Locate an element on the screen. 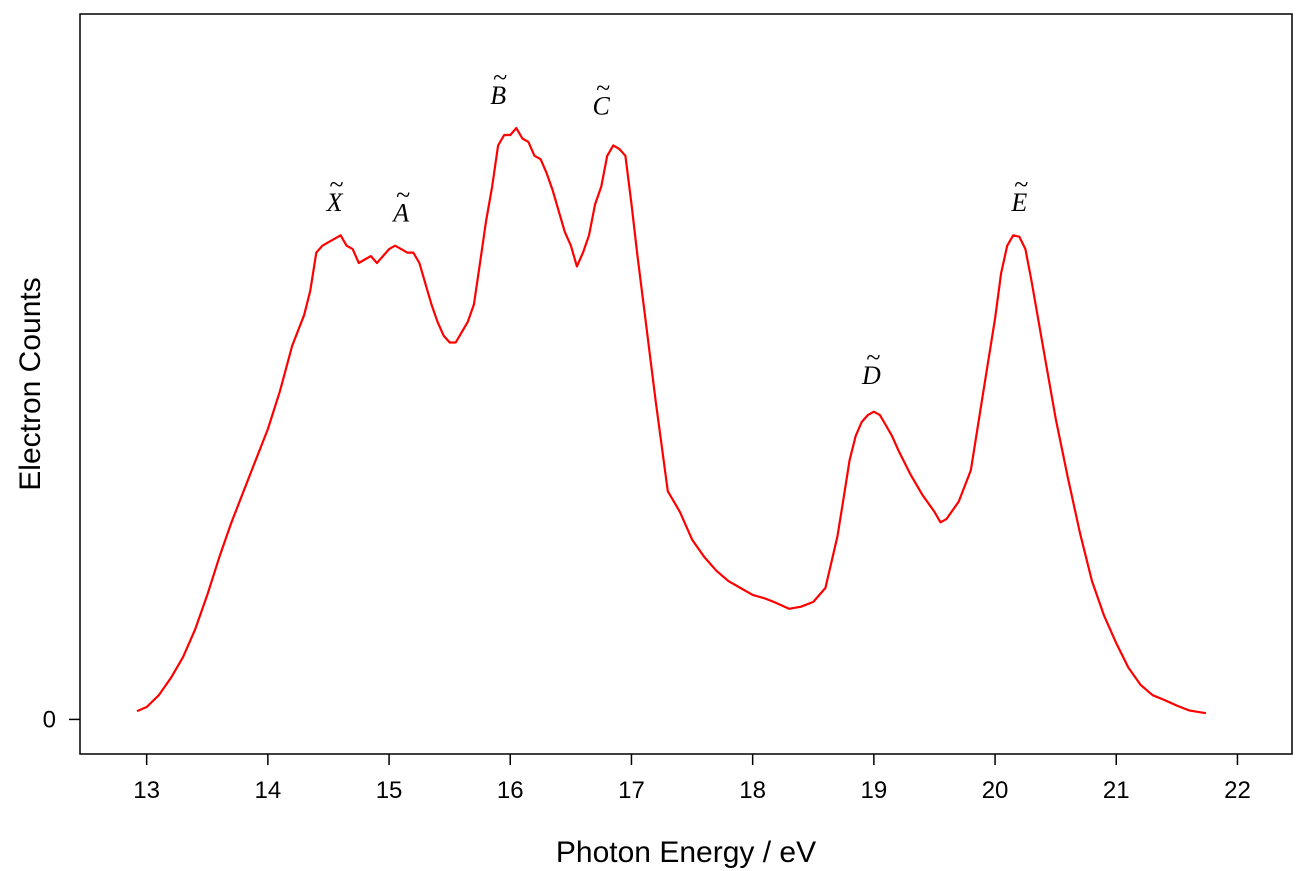  peak-annotation: ~X is located at coordinates (335, 193).